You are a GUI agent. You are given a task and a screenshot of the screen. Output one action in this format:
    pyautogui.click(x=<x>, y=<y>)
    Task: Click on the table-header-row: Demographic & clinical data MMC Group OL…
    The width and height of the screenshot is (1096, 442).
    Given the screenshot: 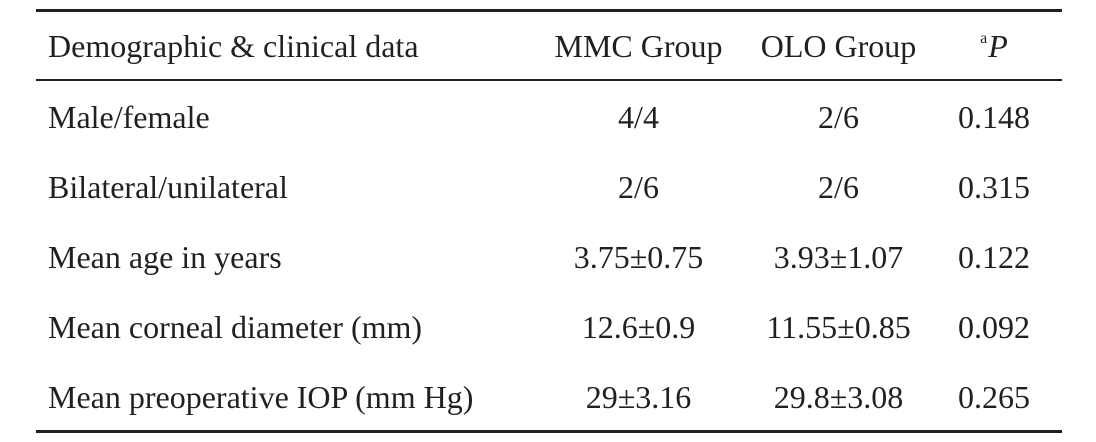 What is the action you would take?
    pyautogui.click(x=549, y=45)
    